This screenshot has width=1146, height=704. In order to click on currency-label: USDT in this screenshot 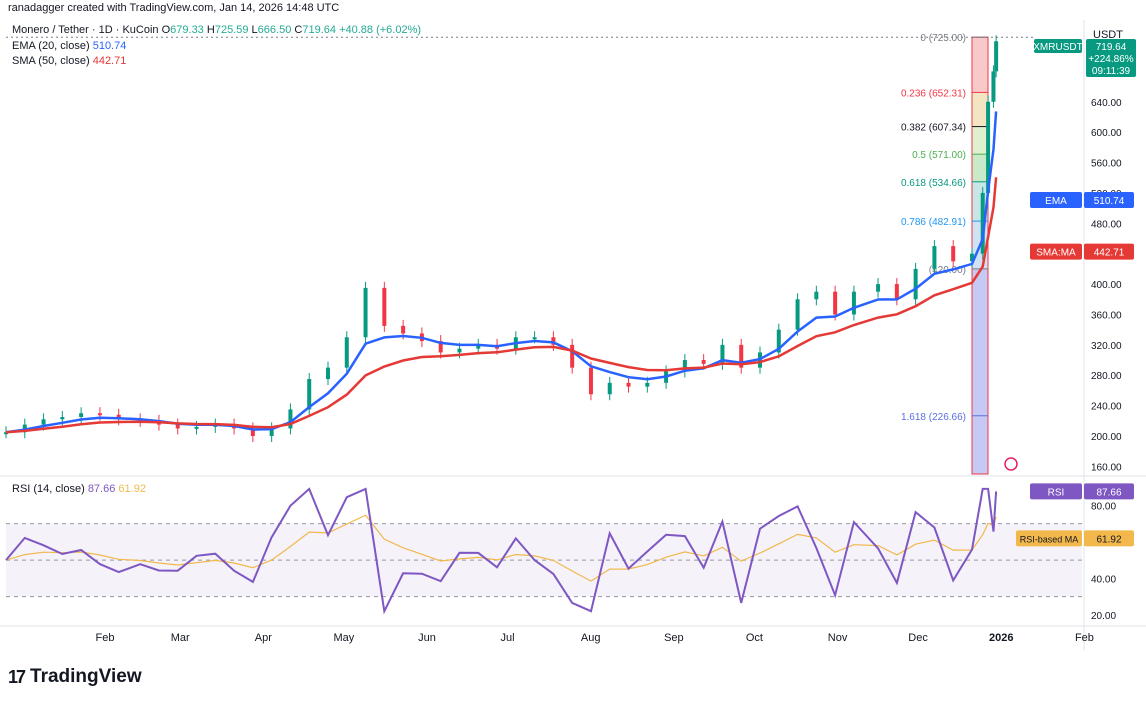, I will do `click(1108, 35)`.